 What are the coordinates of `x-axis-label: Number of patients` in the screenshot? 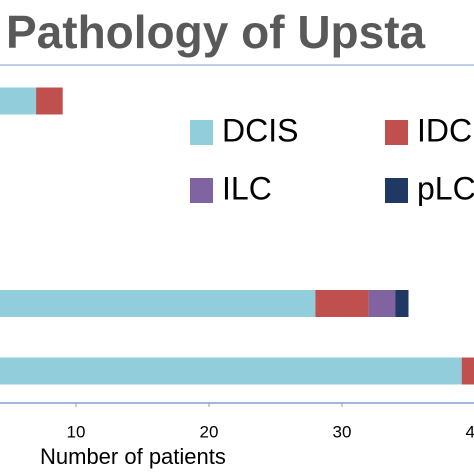 It's located at (133, 456).